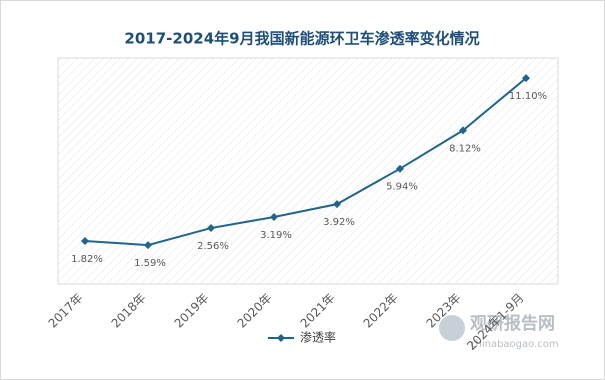 The width and height of the screenshot is (605, 380). I want to click on data-label: 11.10%, so click(528, 96).